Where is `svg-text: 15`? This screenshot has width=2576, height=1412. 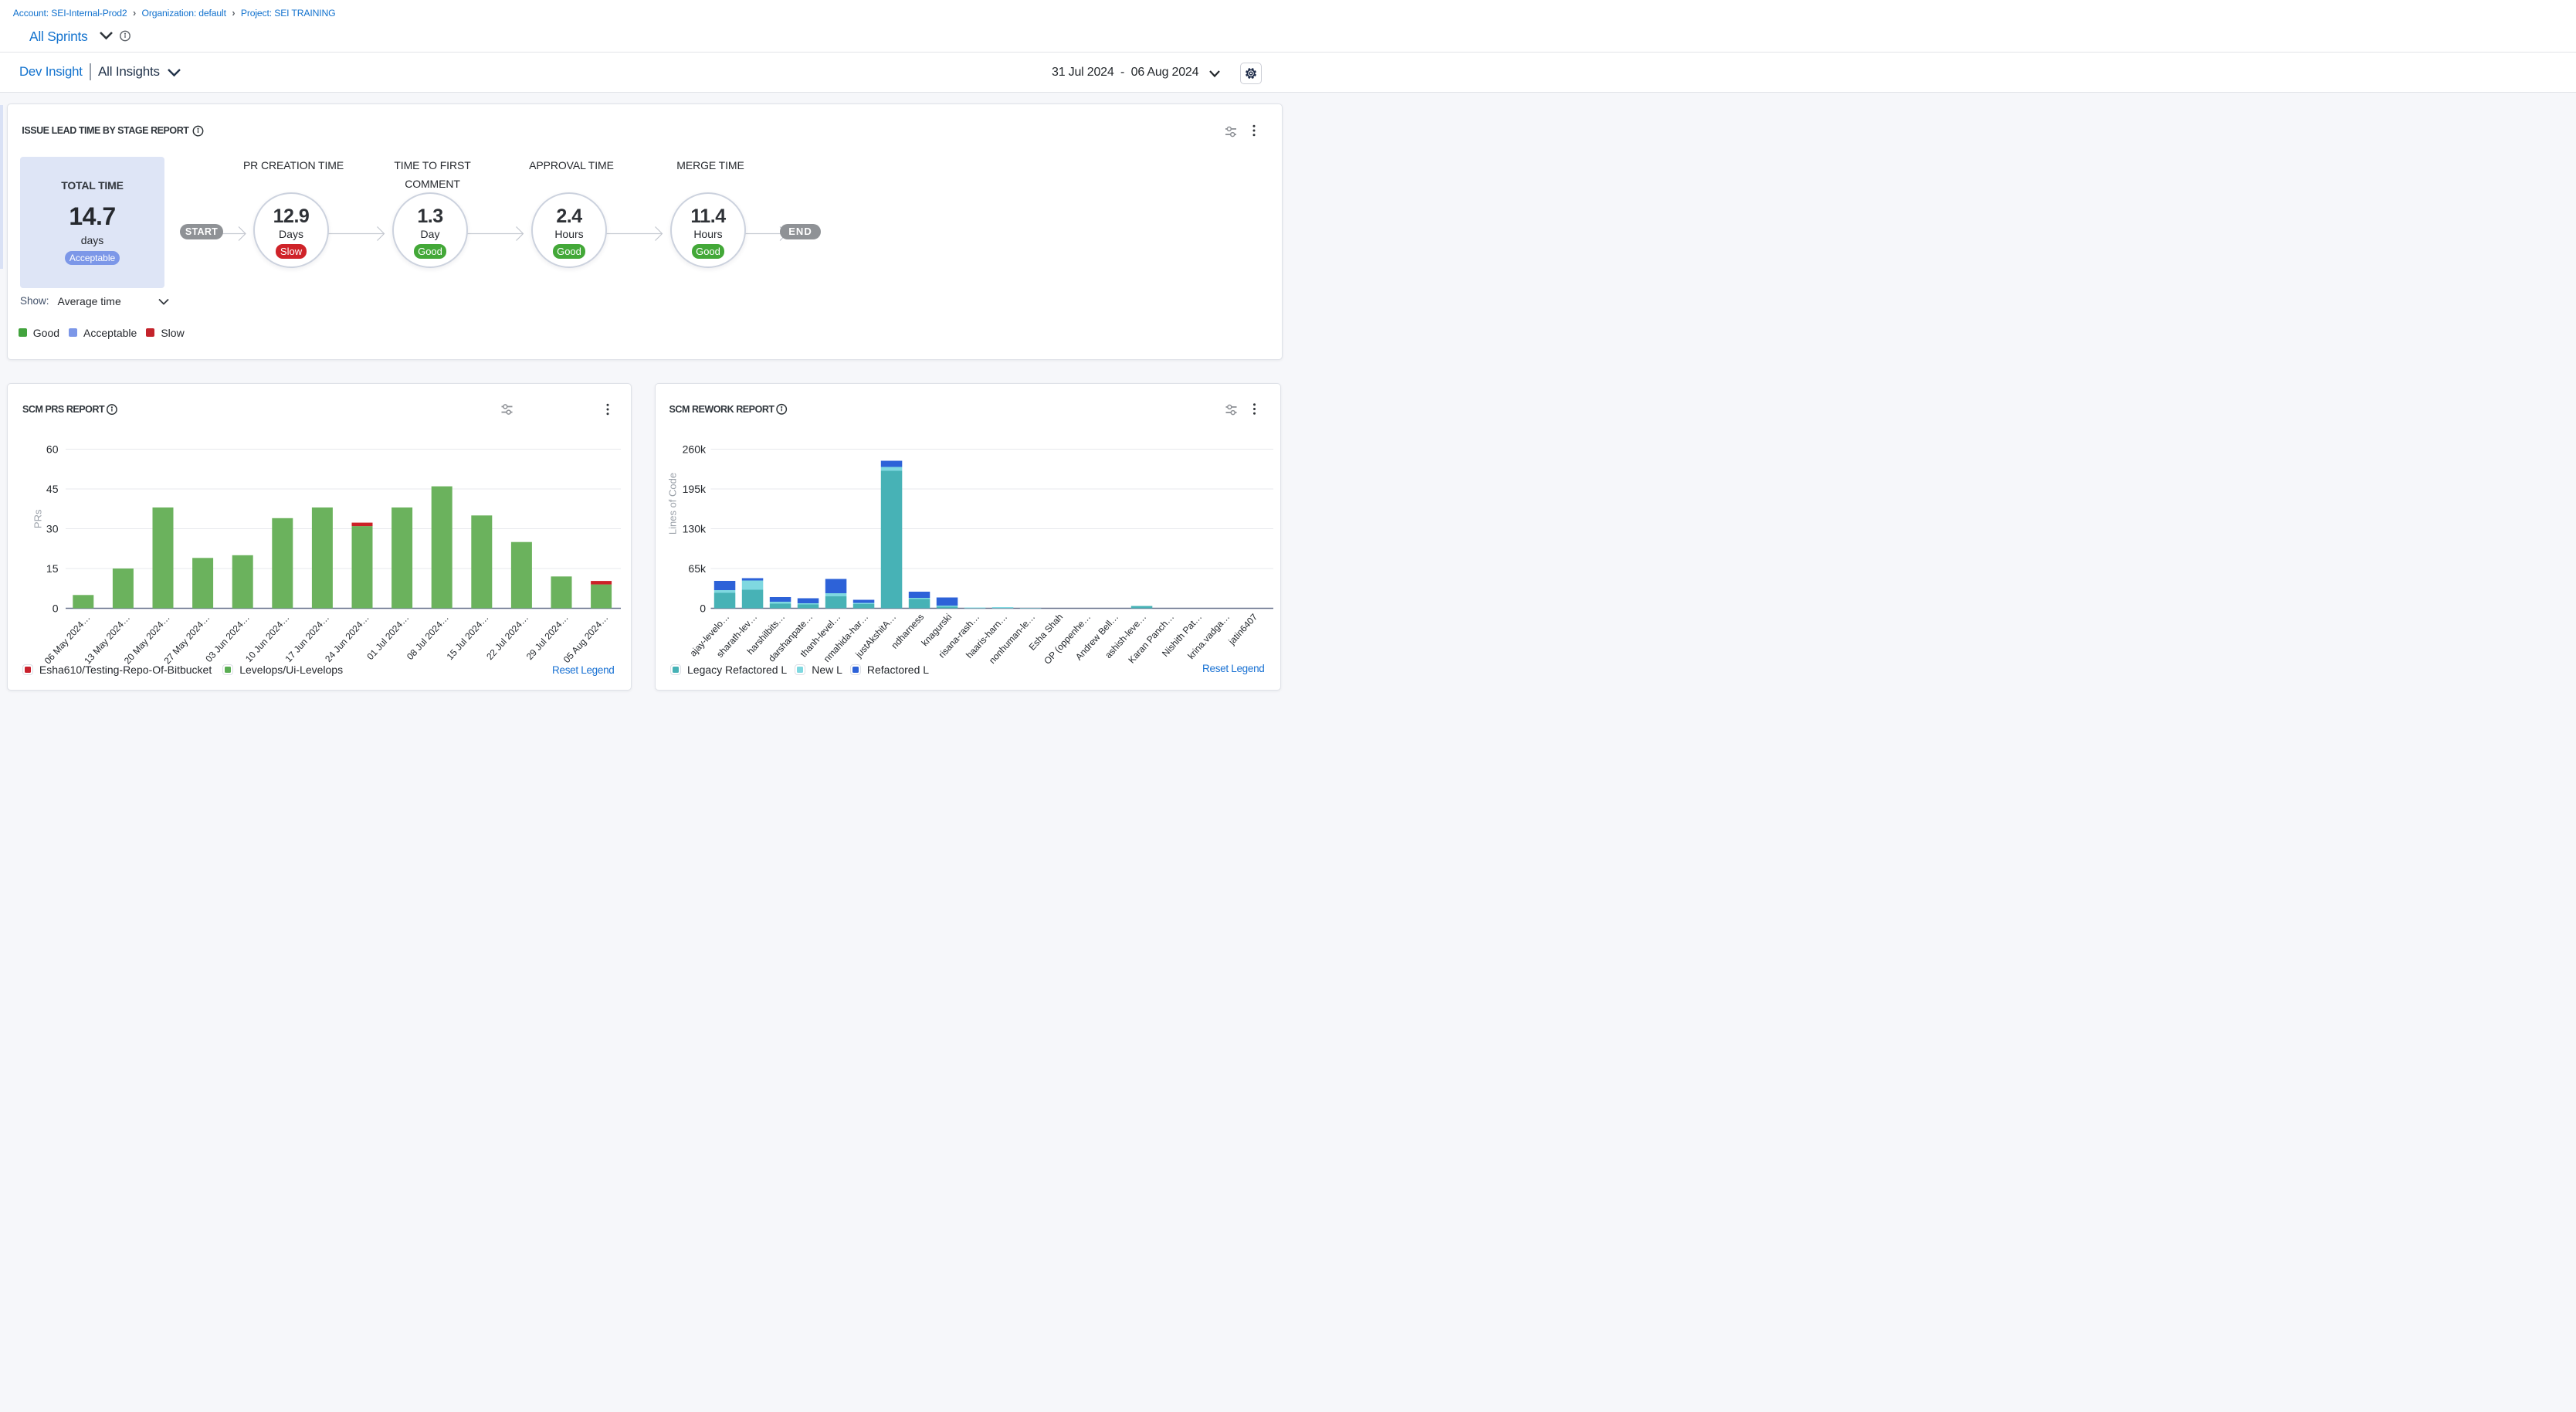 svg-text: 15 is located at coordinates (52, 569).